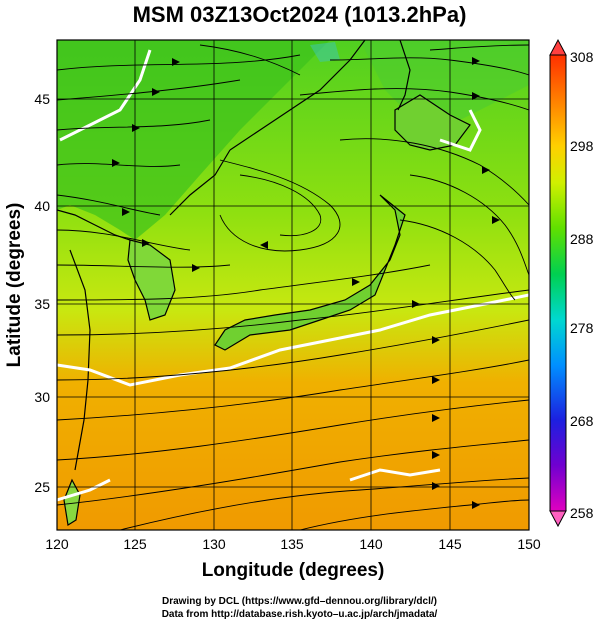  I want to click on y-tick-label: 45, so click(42, 99).